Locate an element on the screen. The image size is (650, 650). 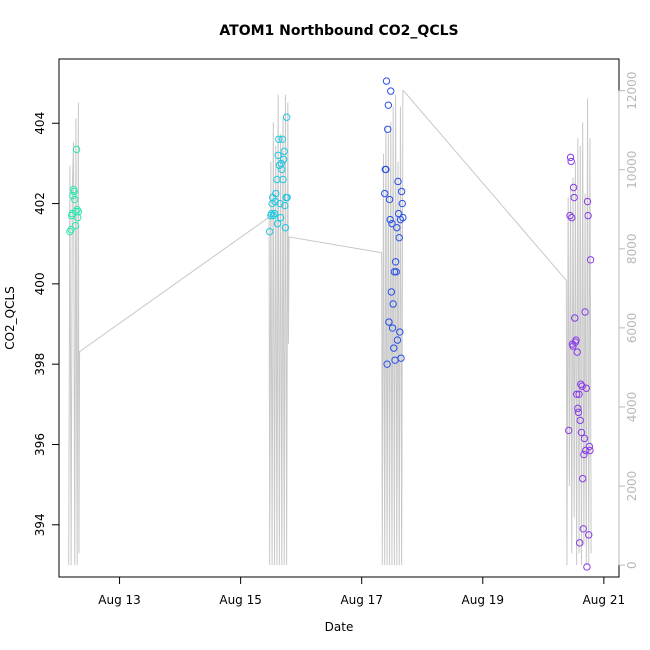
y-axis-label: CO2_QCLS is located at coordinates (10, 318).